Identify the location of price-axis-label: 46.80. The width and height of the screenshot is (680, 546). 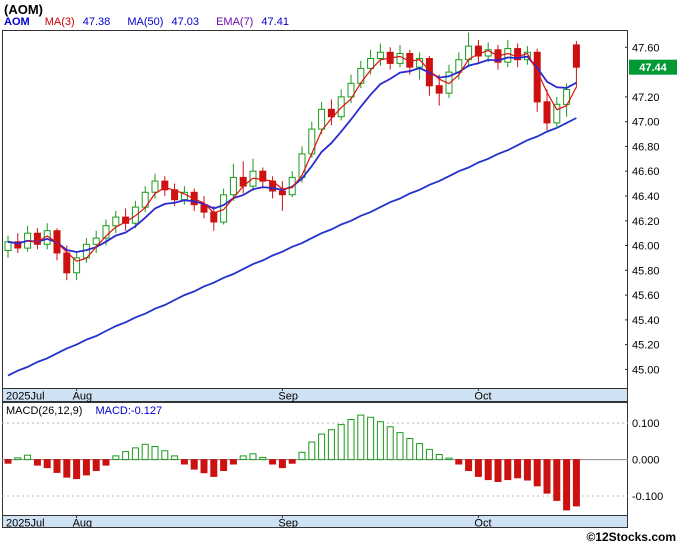
(646, 147).